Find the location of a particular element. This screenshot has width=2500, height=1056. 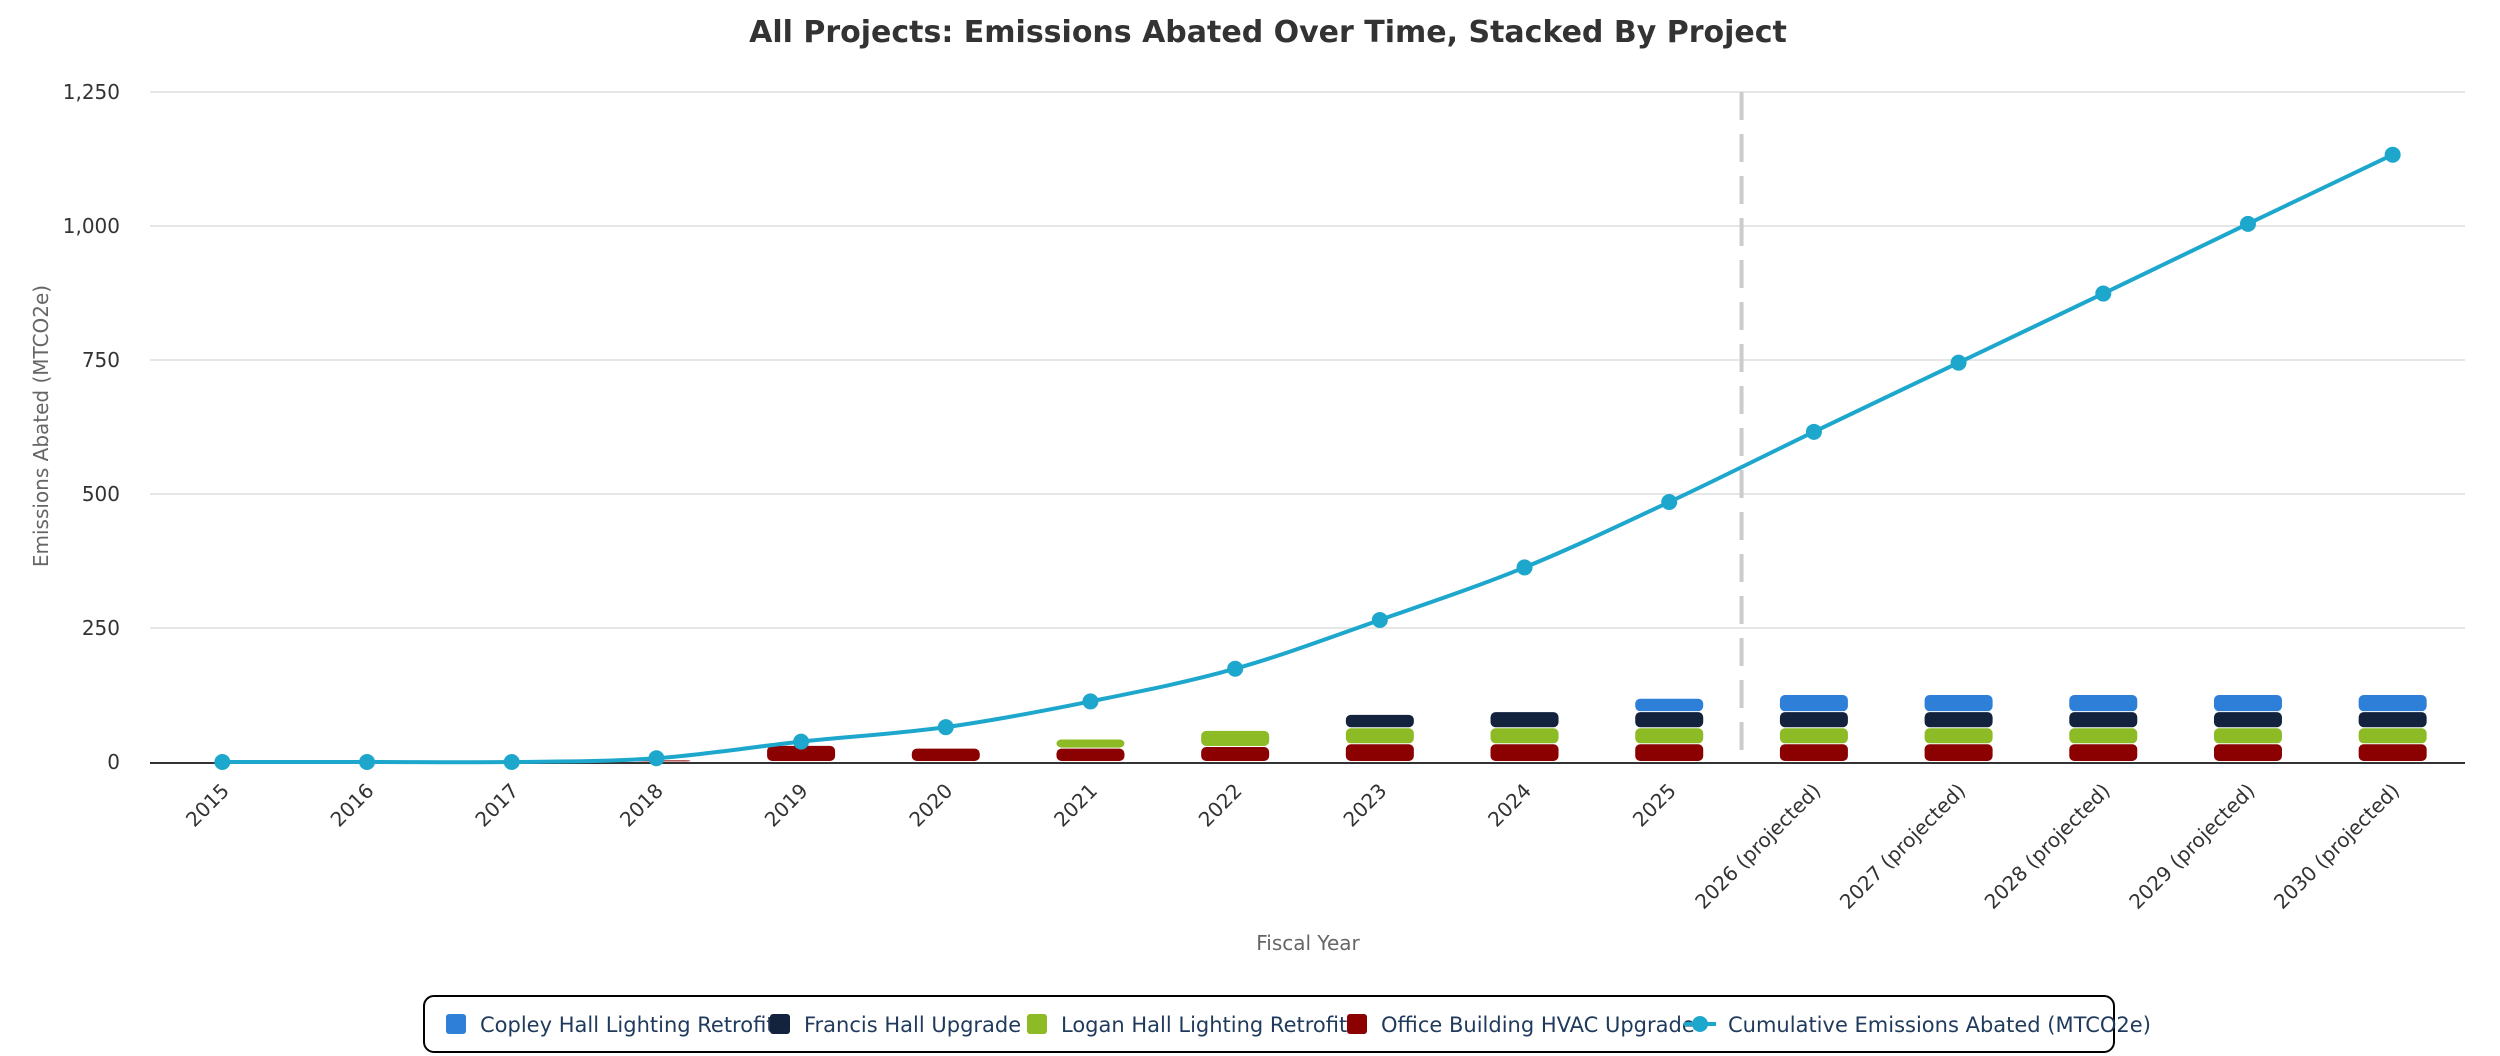

x-tick-label: 2015 is located at coordinates (207, 805).